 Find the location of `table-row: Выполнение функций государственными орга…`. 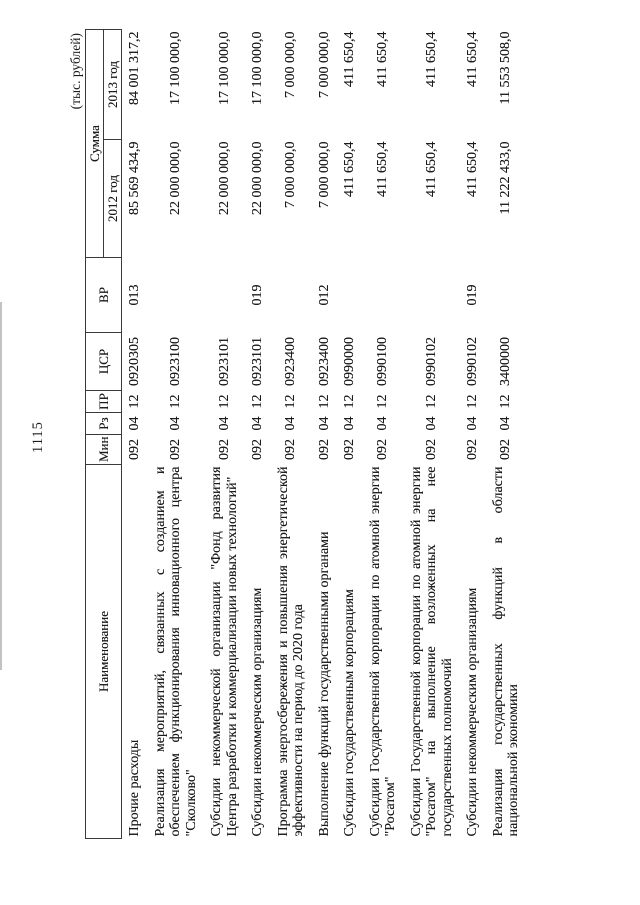

table-row: Выполнение функций государственными орга… is located at coordinates (325, 434).